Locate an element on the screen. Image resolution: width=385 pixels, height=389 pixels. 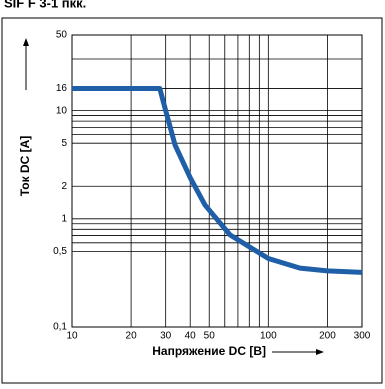
y-tick-label: 16 is located at coordinates (62, 88).